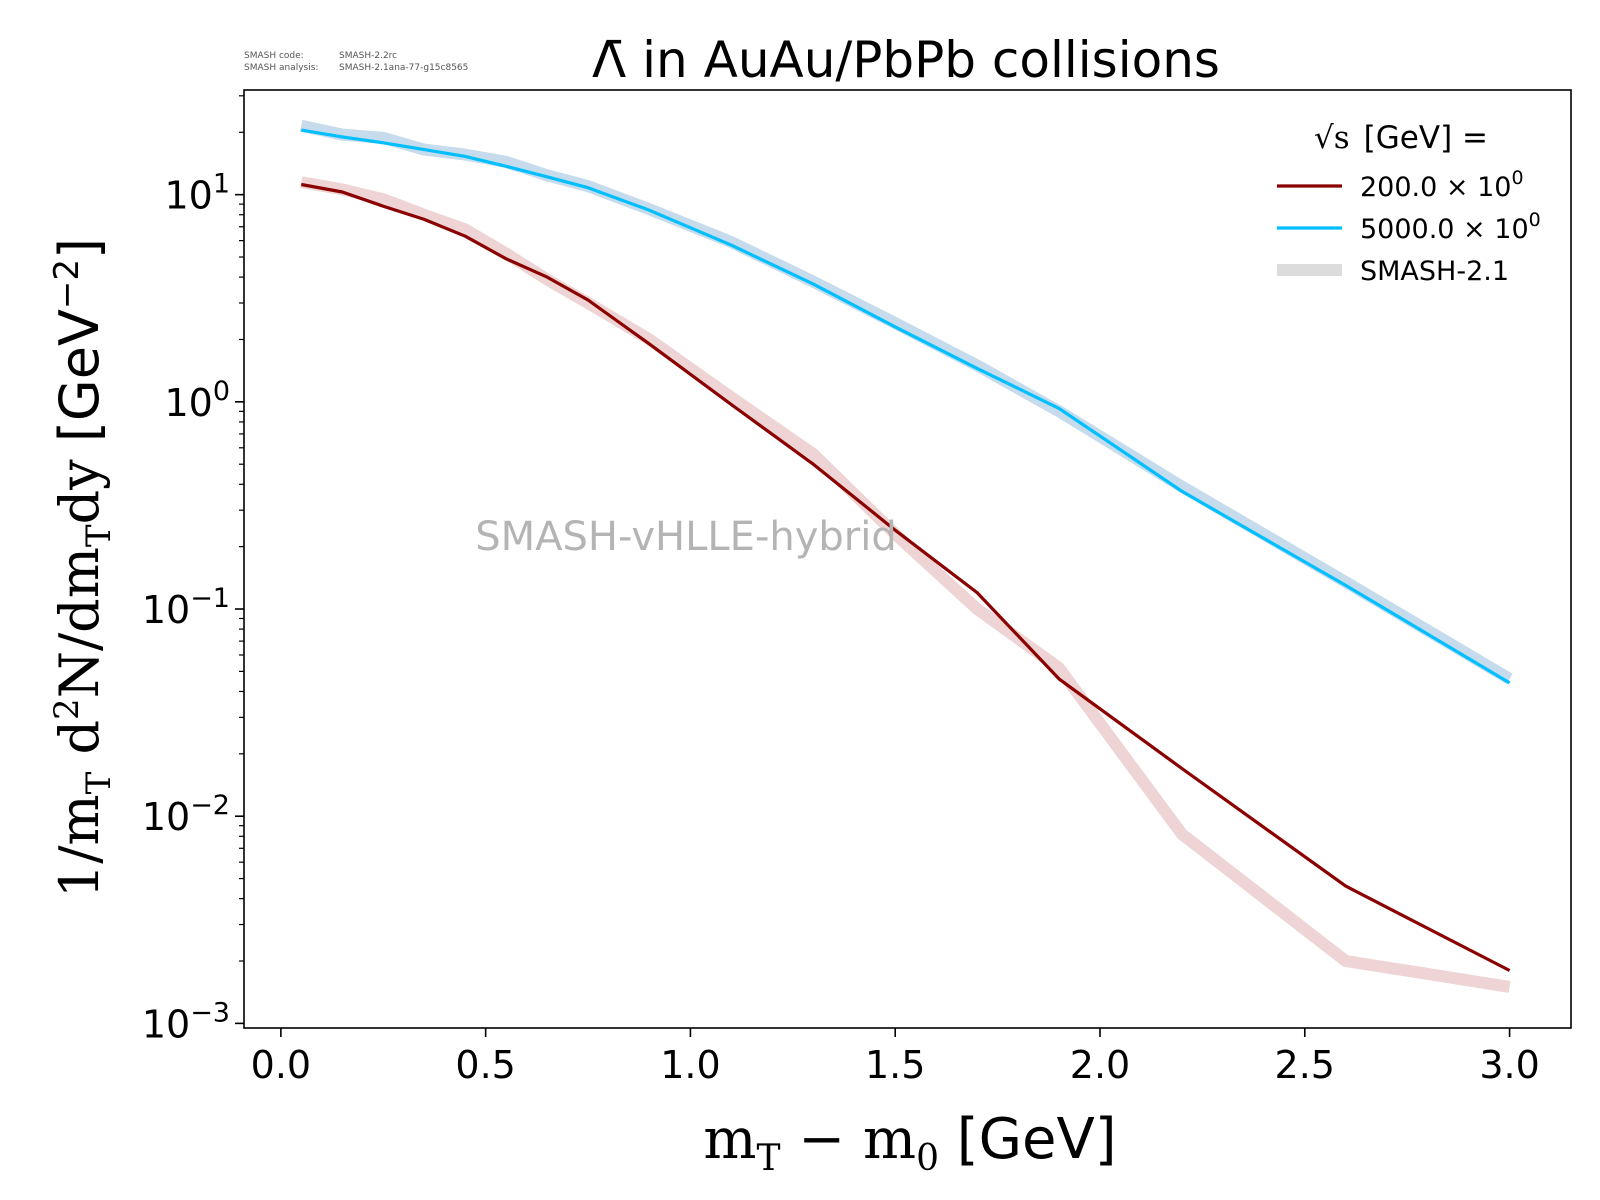 This screenshot has width=1600, height=1200. I want to click on x-tick-label: 3.0, so click(1509, 1065).